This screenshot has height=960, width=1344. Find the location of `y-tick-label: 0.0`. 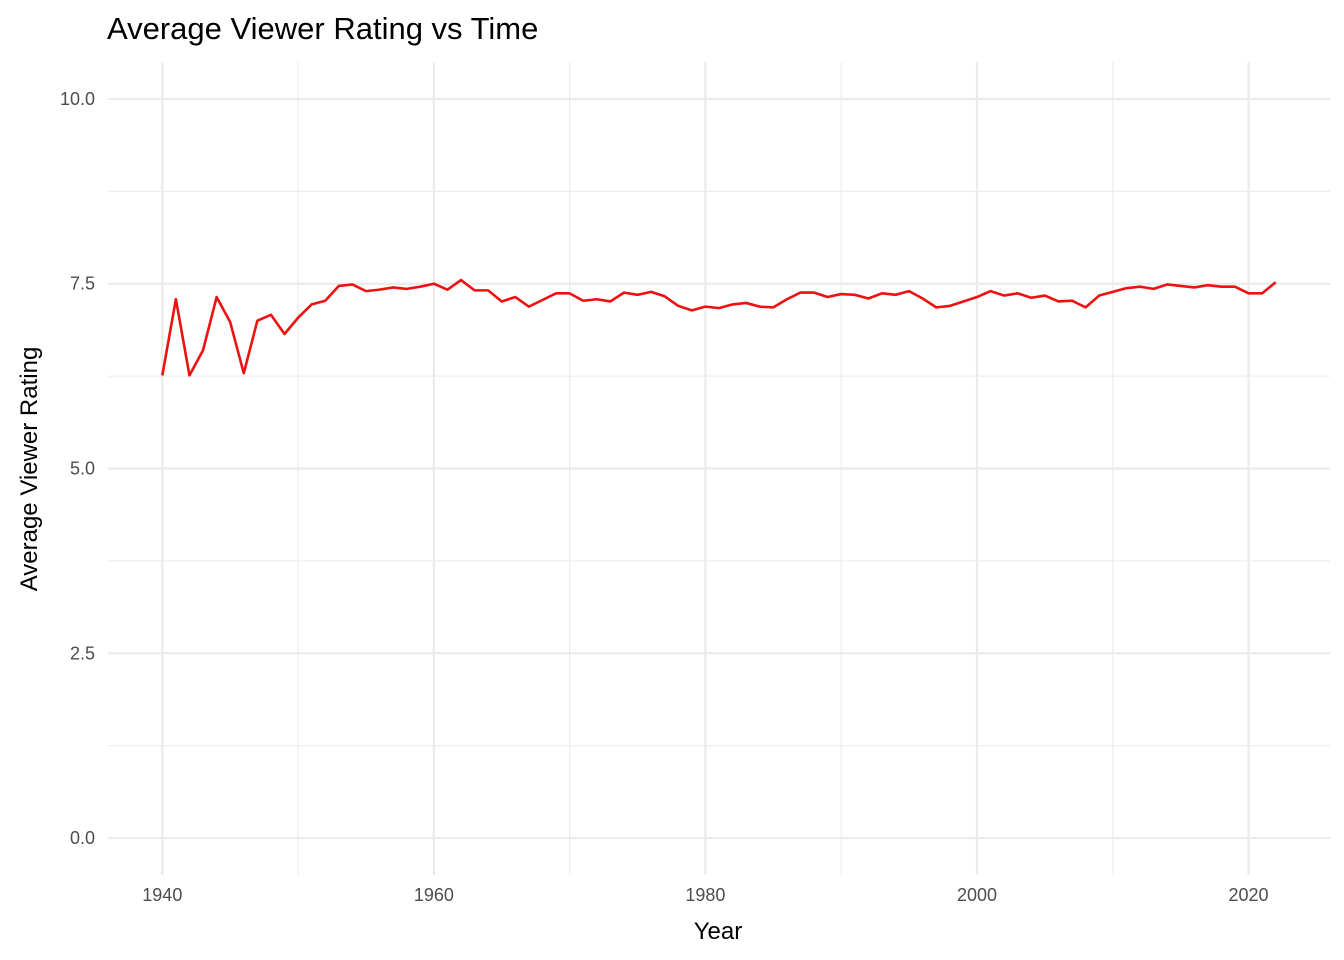

y-tick-label: 0.0 is located at coordinates (82, 838).